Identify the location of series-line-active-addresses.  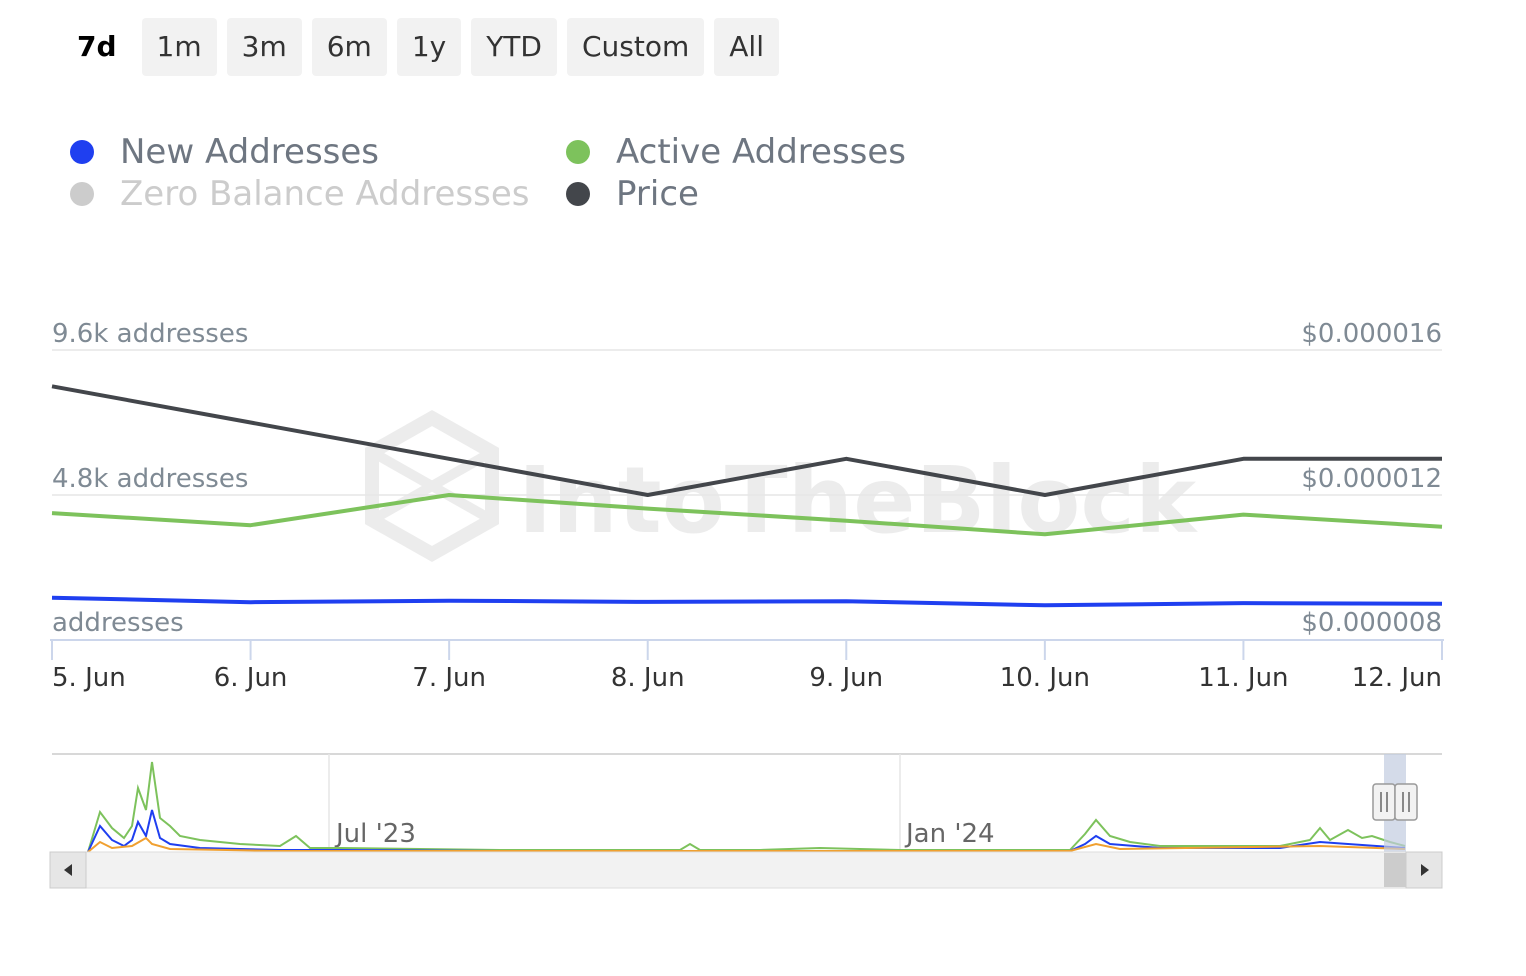
(747, 515).